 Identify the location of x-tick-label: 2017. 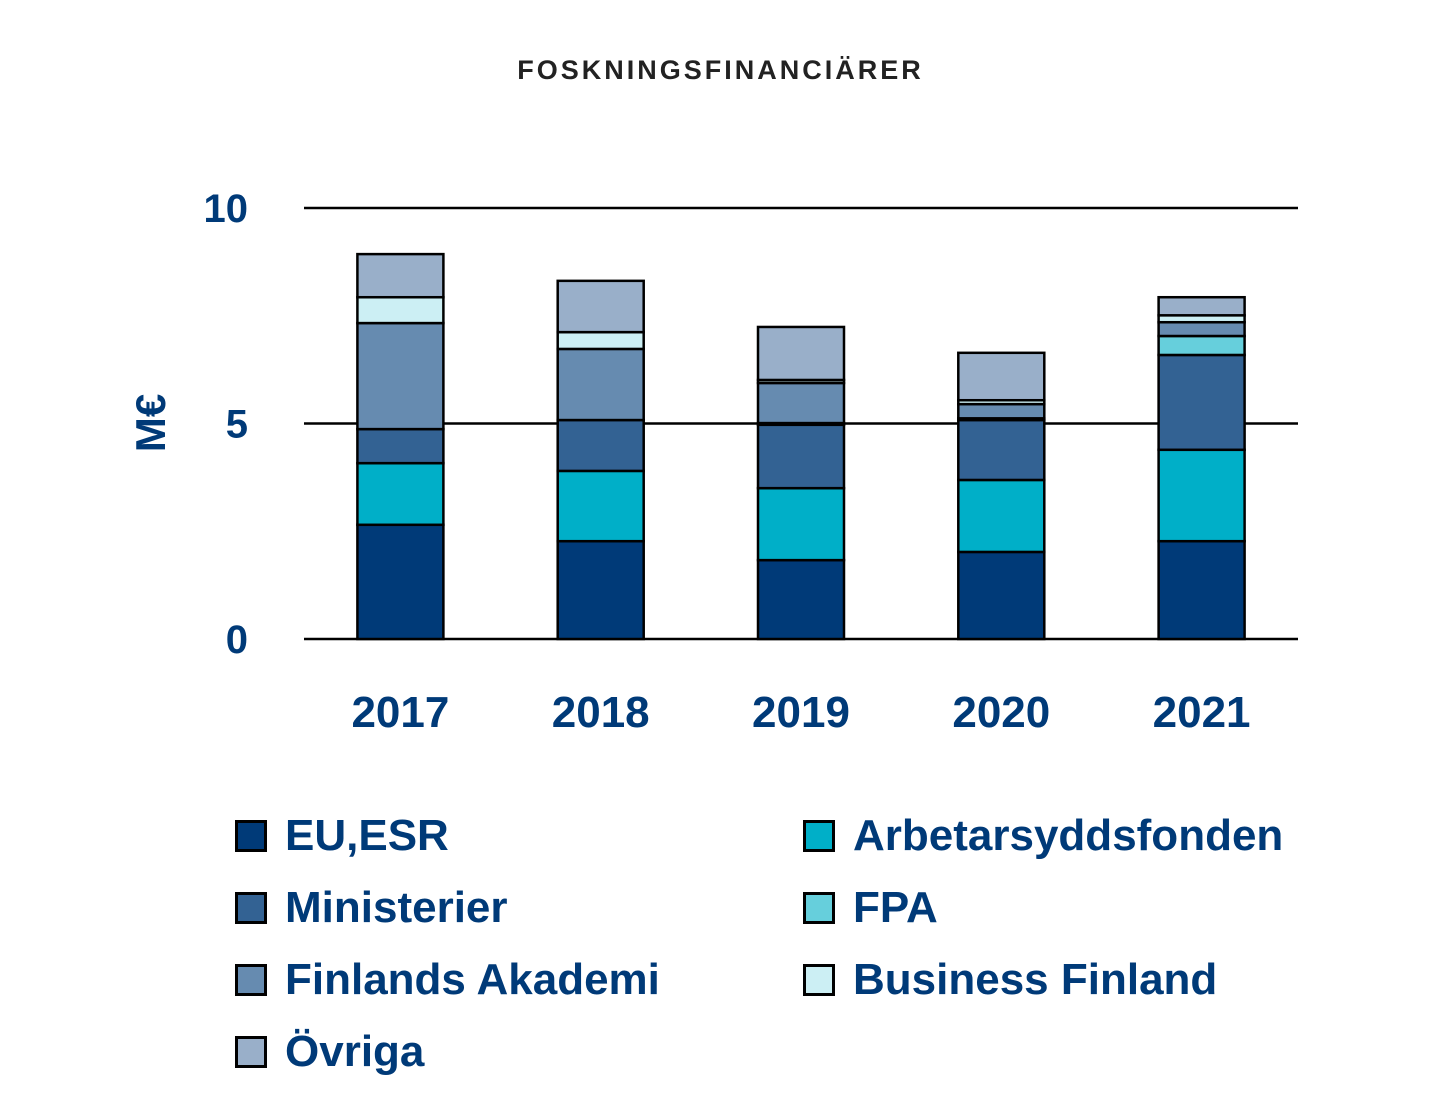
(400, 712).